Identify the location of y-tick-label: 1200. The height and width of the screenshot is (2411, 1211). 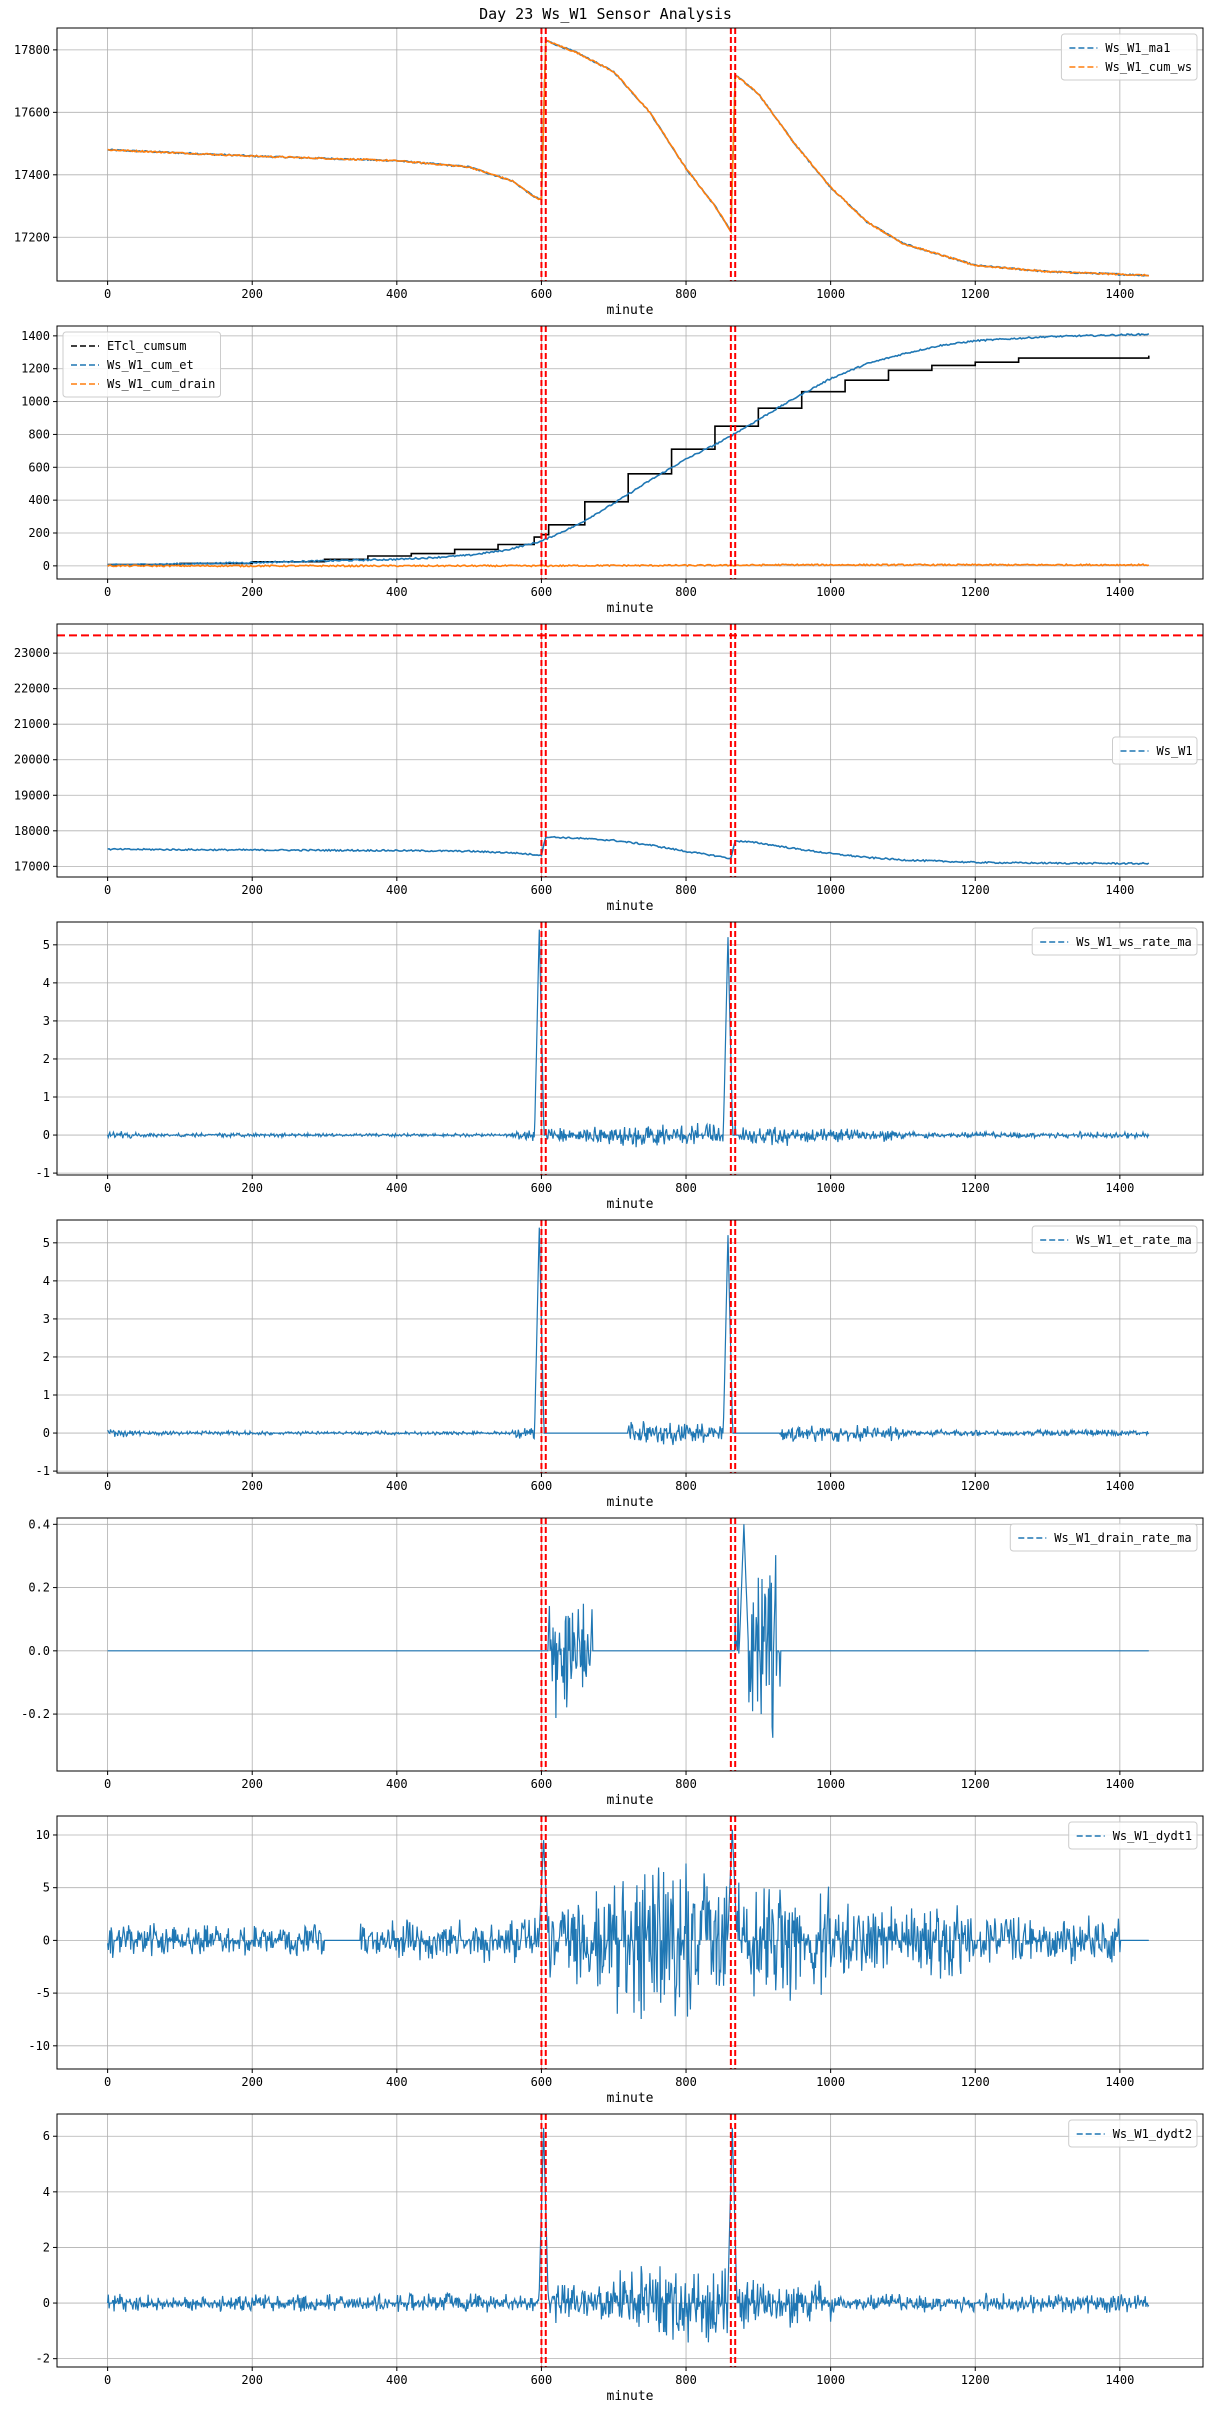
(35, 369).